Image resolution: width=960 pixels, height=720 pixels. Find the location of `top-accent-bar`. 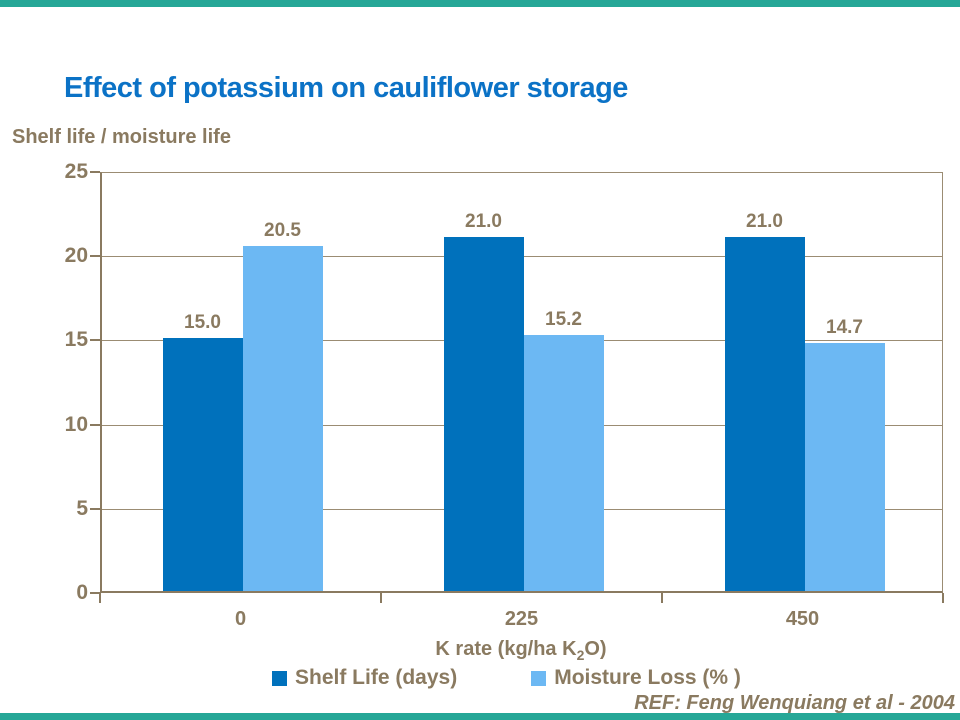

top-accent-bar is located at coordinates (480, 3).